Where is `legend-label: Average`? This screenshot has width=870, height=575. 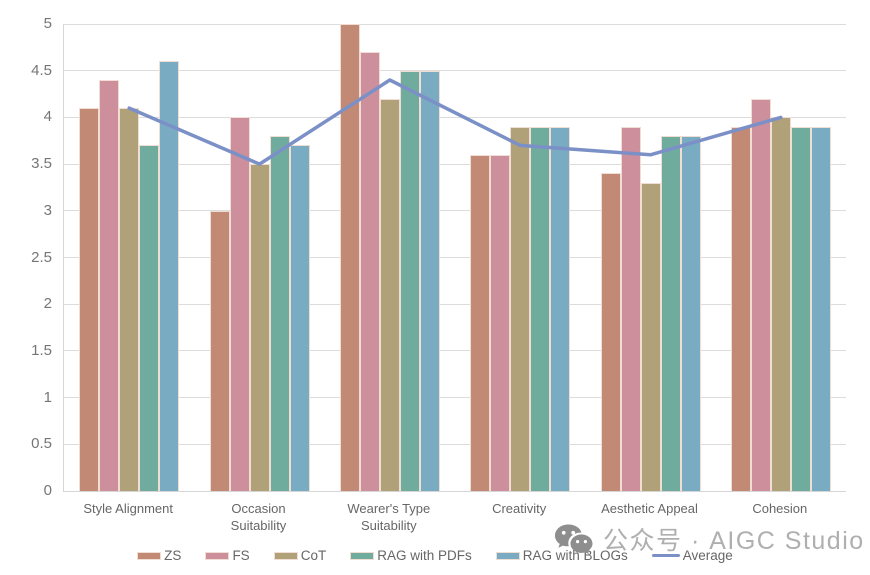
legend-label: Average is located at coordinates (707, 555).